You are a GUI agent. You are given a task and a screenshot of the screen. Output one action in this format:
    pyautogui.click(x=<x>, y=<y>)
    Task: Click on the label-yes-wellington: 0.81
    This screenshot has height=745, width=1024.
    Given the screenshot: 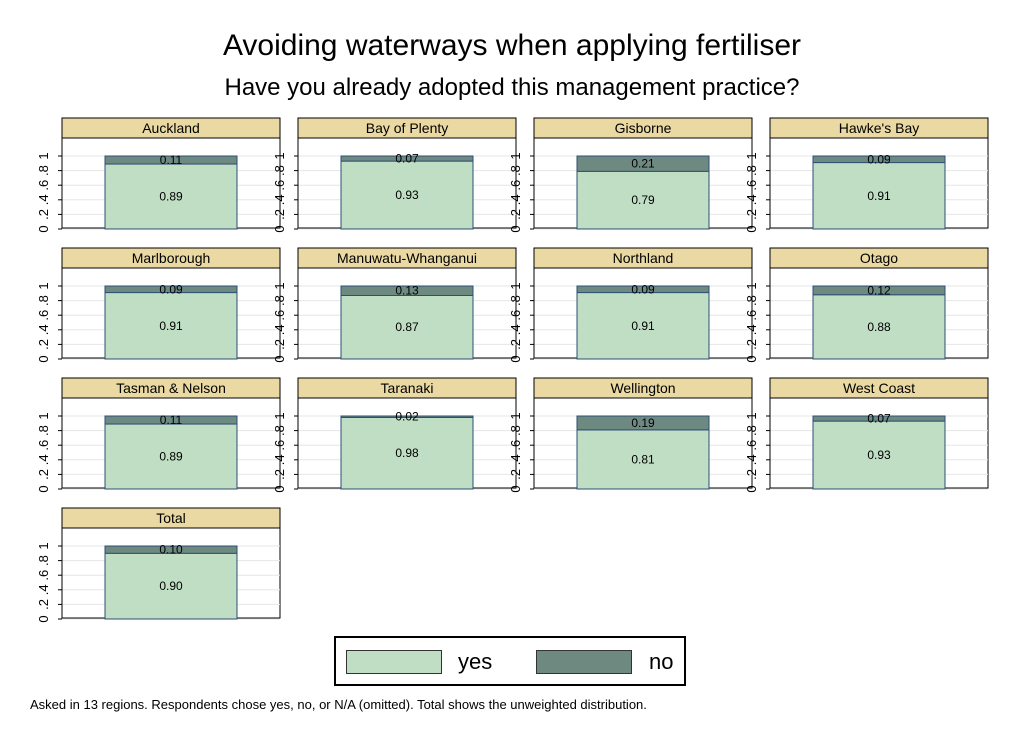 What is the action you would take?
    pyautogui.click(x=643, y=459)
    